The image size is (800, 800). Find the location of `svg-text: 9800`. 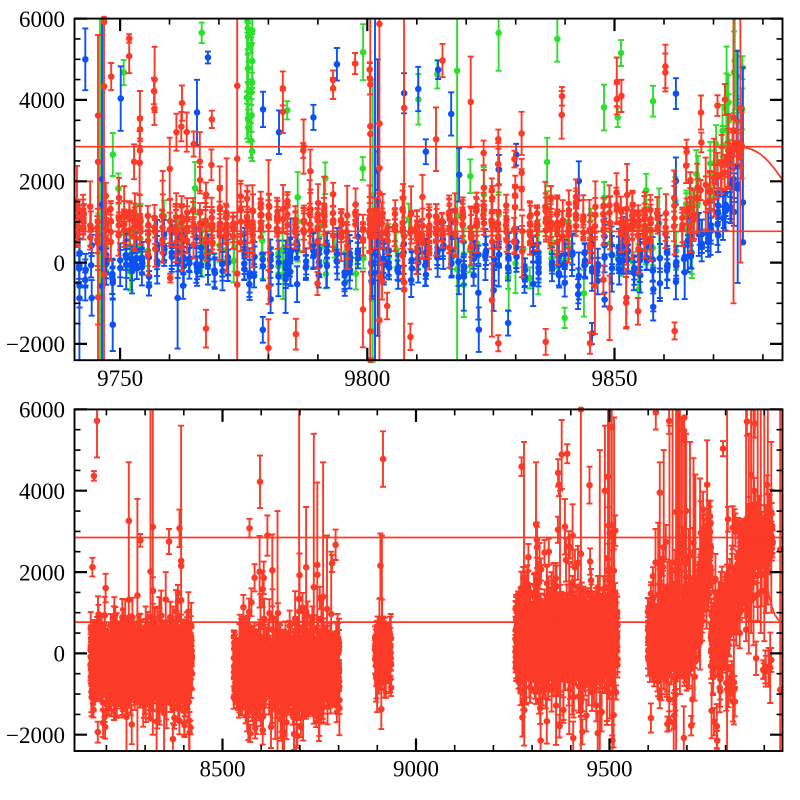

svg-text: 9800 is located at coordinates (367, 378).